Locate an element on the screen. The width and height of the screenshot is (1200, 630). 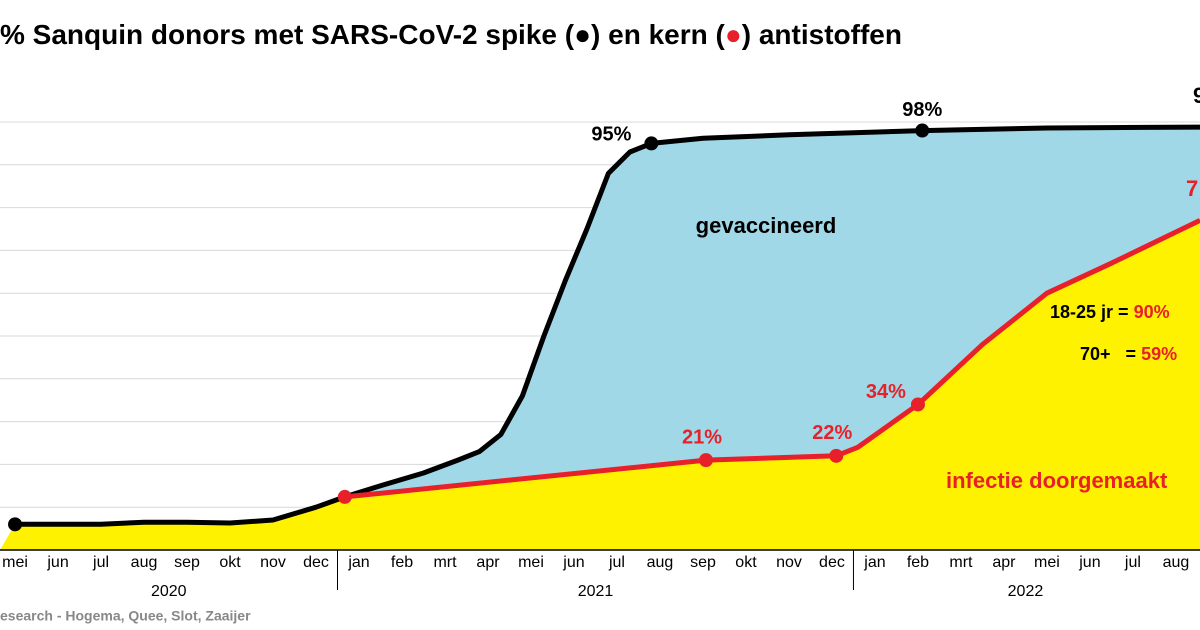
data-label: 22% is located at coordinates (832, 433).